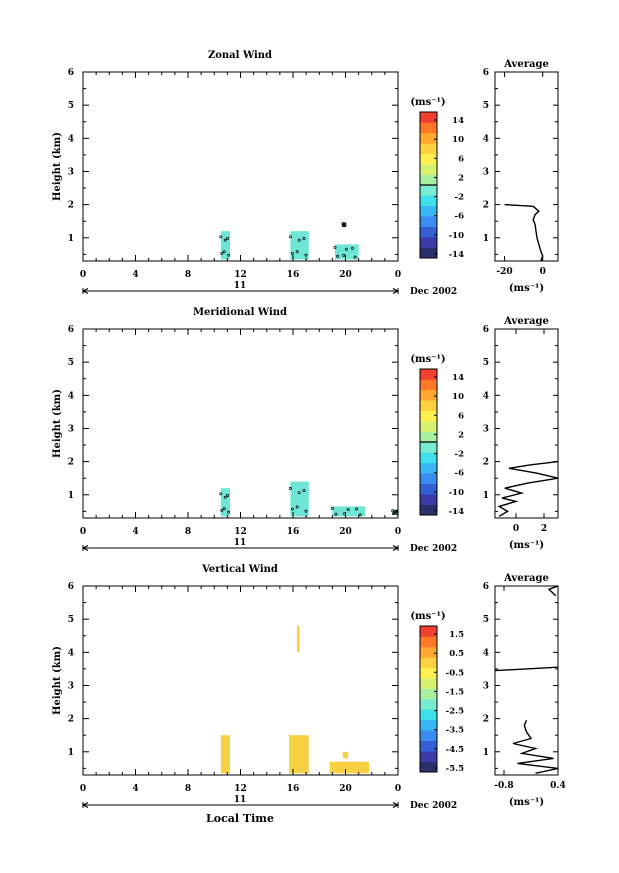 The image size is (619, 873). Describe the element at coordinates (57, 680) in the screenshot. I see `y-axis-label: Height (km)` at that location.